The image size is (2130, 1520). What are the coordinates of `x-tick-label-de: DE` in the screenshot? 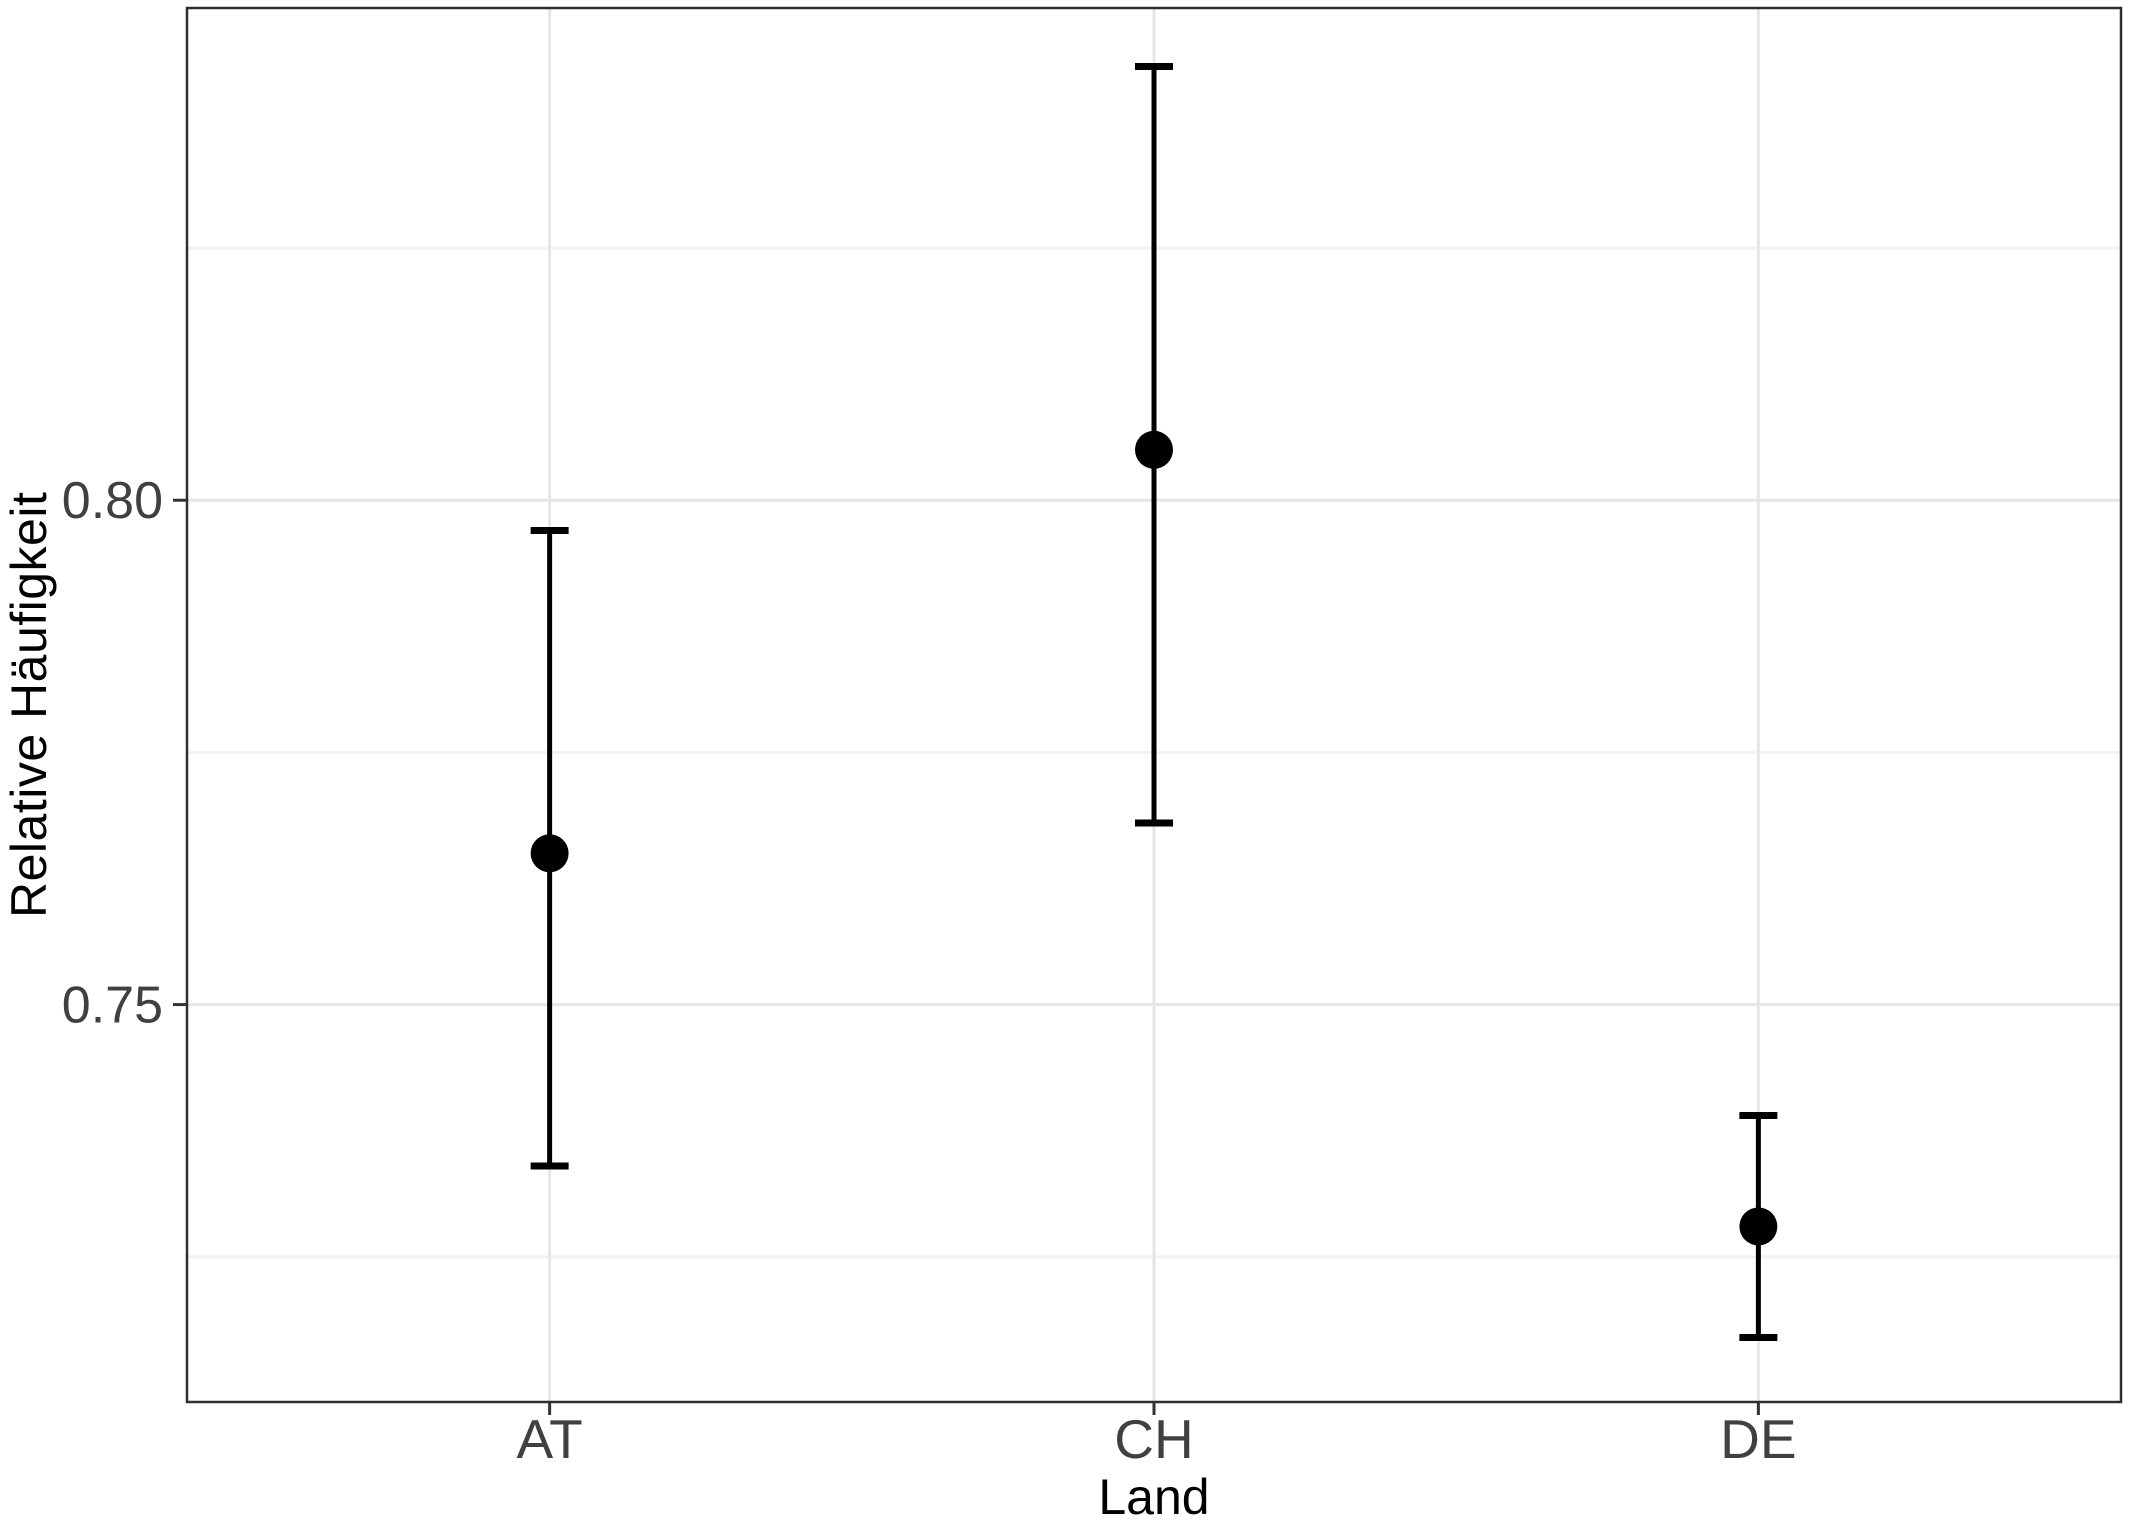 It's located at (1758, 1439).